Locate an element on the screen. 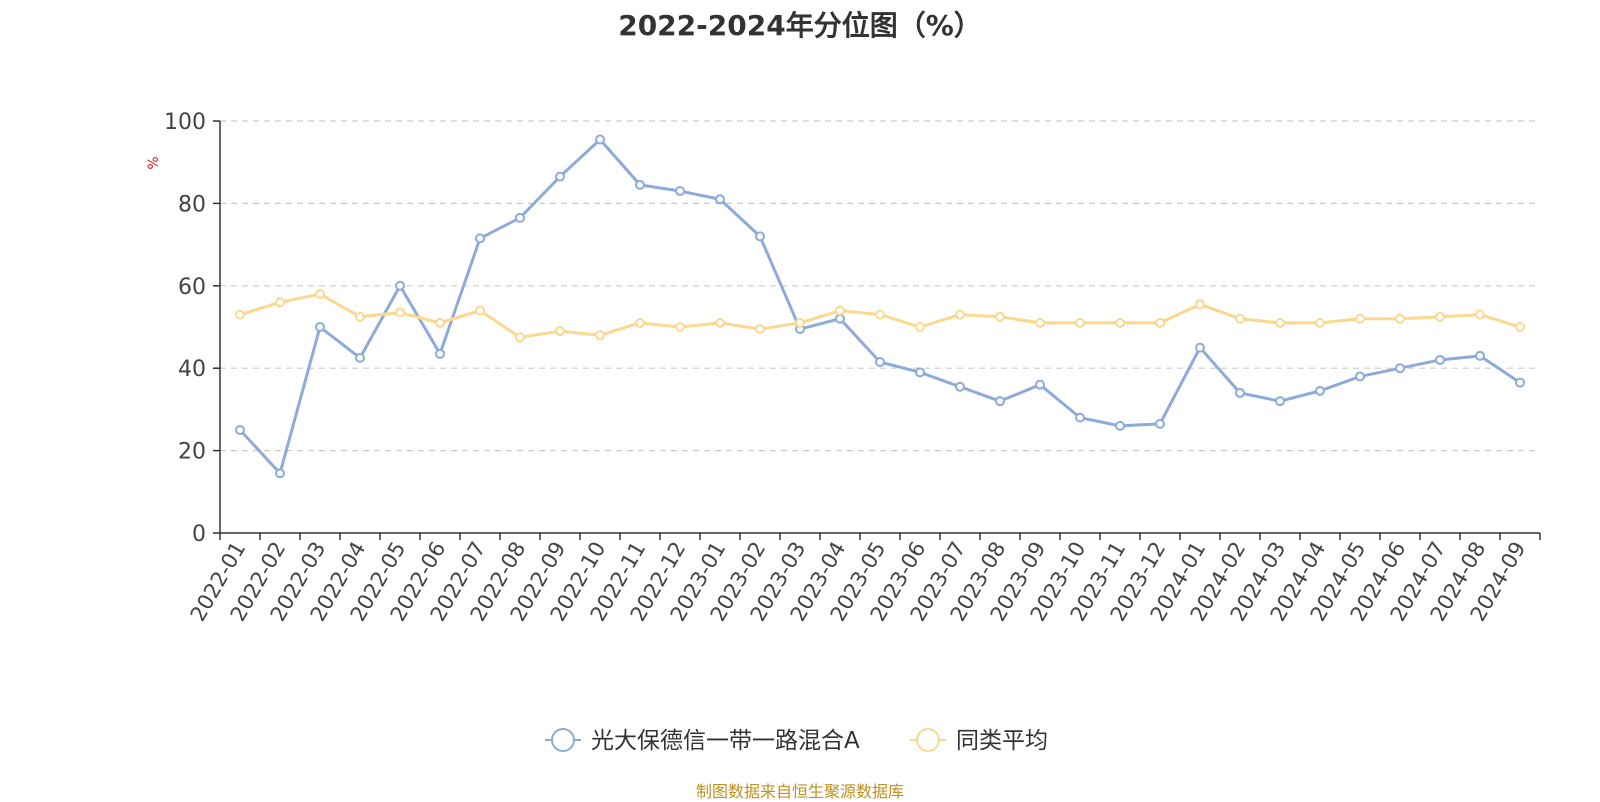 This screenshot has width=1600, height=802. y-tick-label: 60 is located at coordinates (192, 287).